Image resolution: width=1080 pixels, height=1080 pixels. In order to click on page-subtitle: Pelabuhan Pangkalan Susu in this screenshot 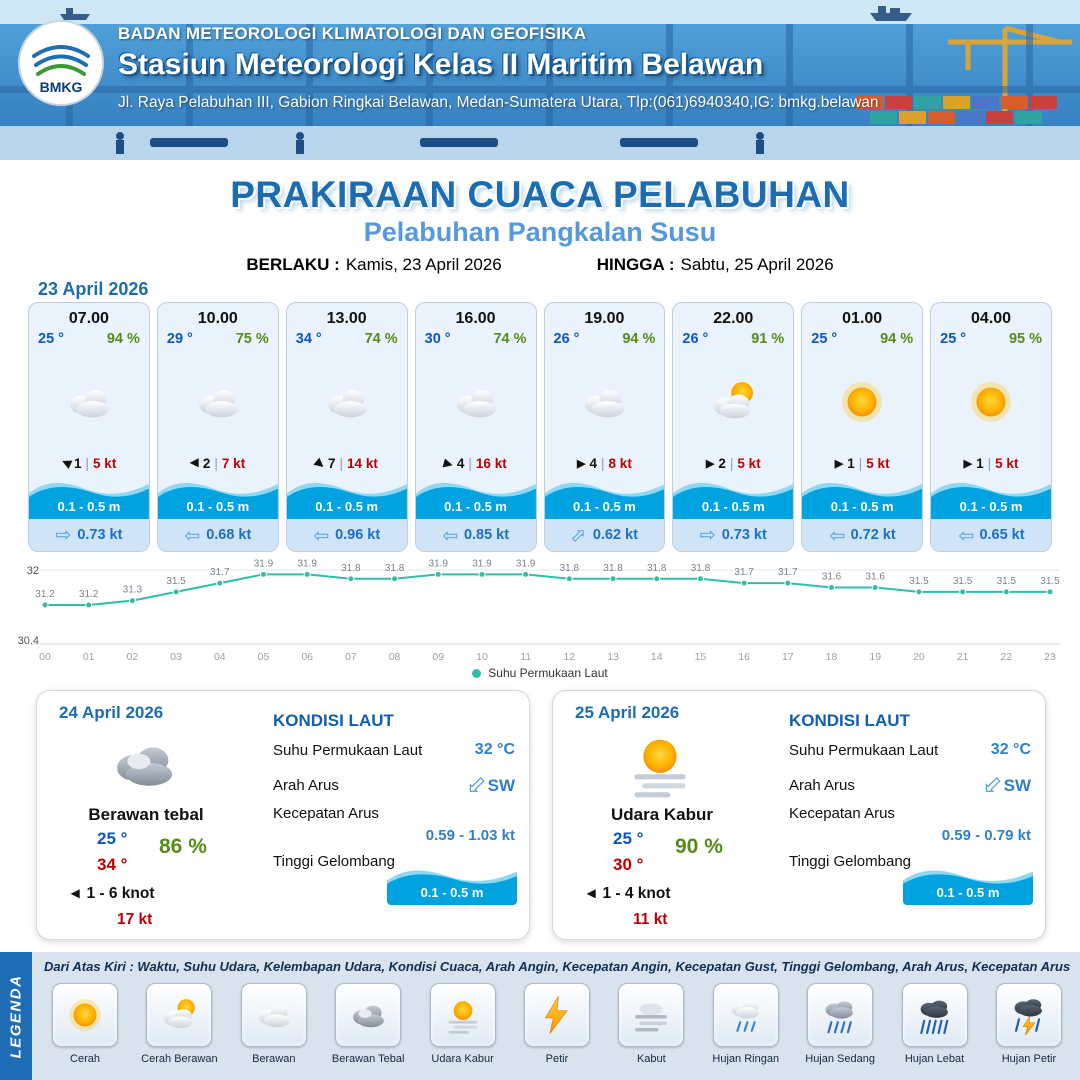, I will do `click(540, 232)`.